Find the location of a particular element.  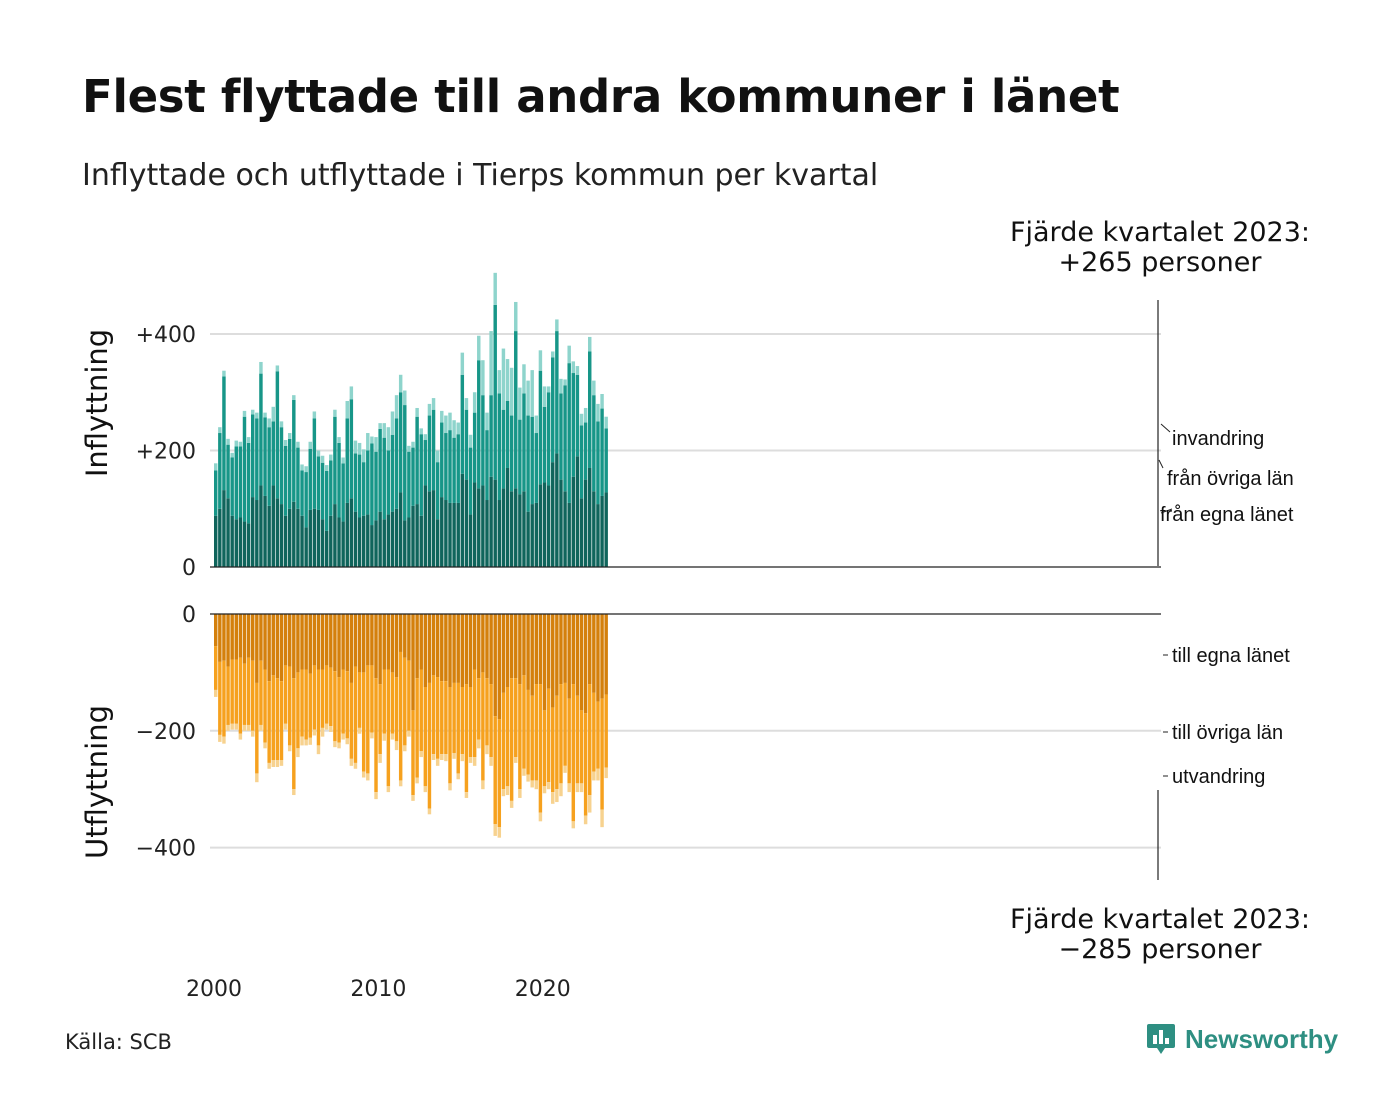

legend-label-inflow: från egna länet is located at coordinates (1227, 515).